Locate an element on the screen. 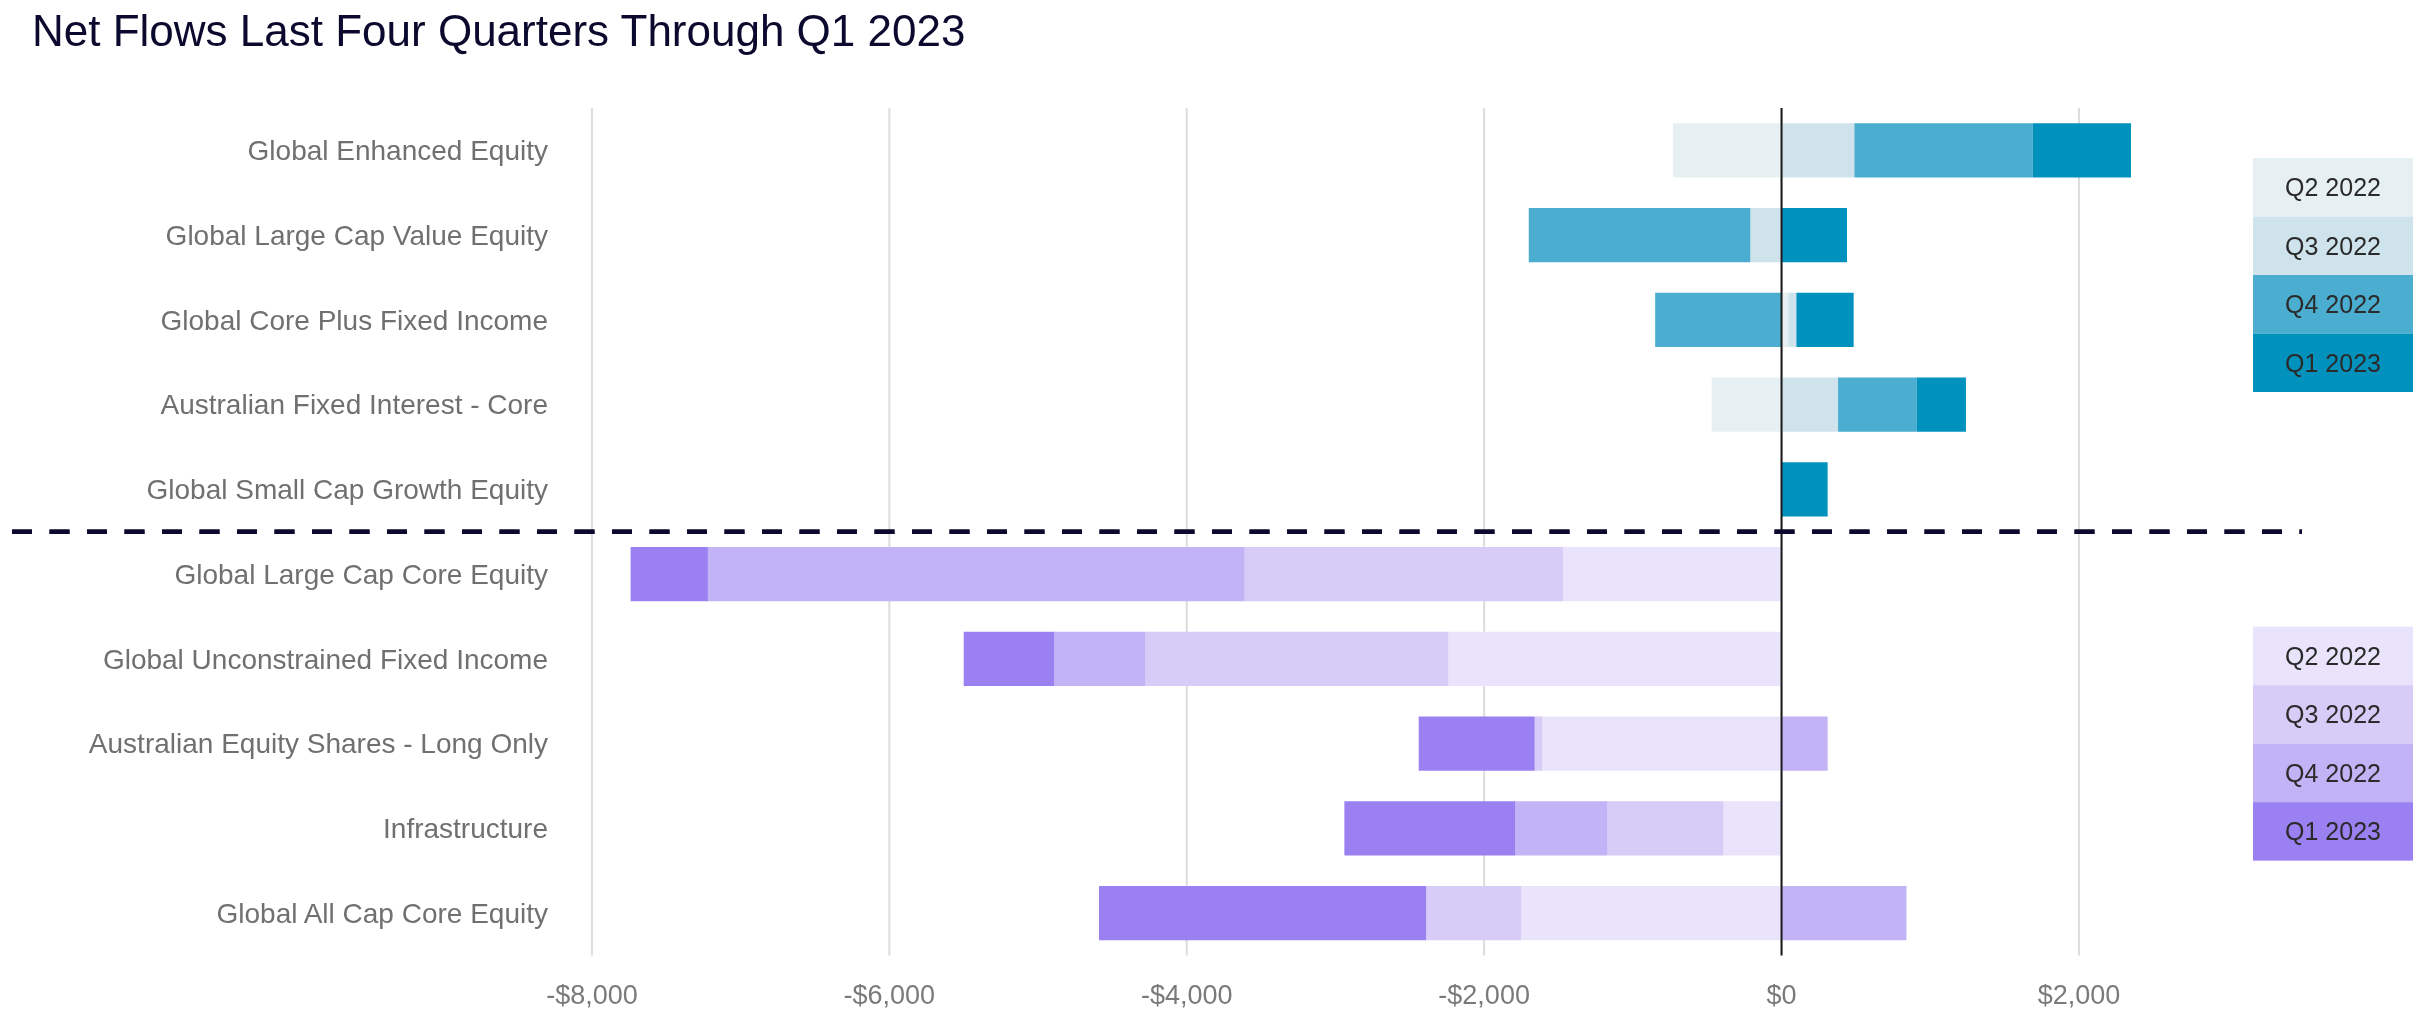 The height and width of the screenshot is (1016, 2419). y-tick-label: Global Small Cap Growth Equity is located at coordinates (347, 490).